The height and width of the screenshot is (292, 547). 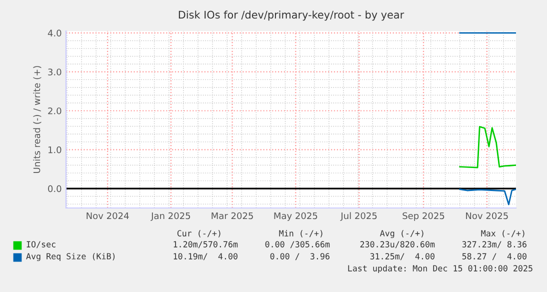 I want to click on text: 327.23m/ 8.36, so click(x=494, y=244).